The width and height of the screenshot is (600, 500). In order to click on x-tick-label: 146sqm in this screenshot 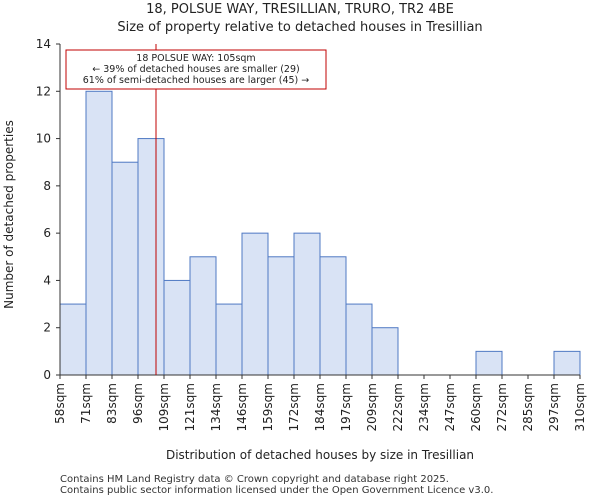, I will do `click(242, 407)`.